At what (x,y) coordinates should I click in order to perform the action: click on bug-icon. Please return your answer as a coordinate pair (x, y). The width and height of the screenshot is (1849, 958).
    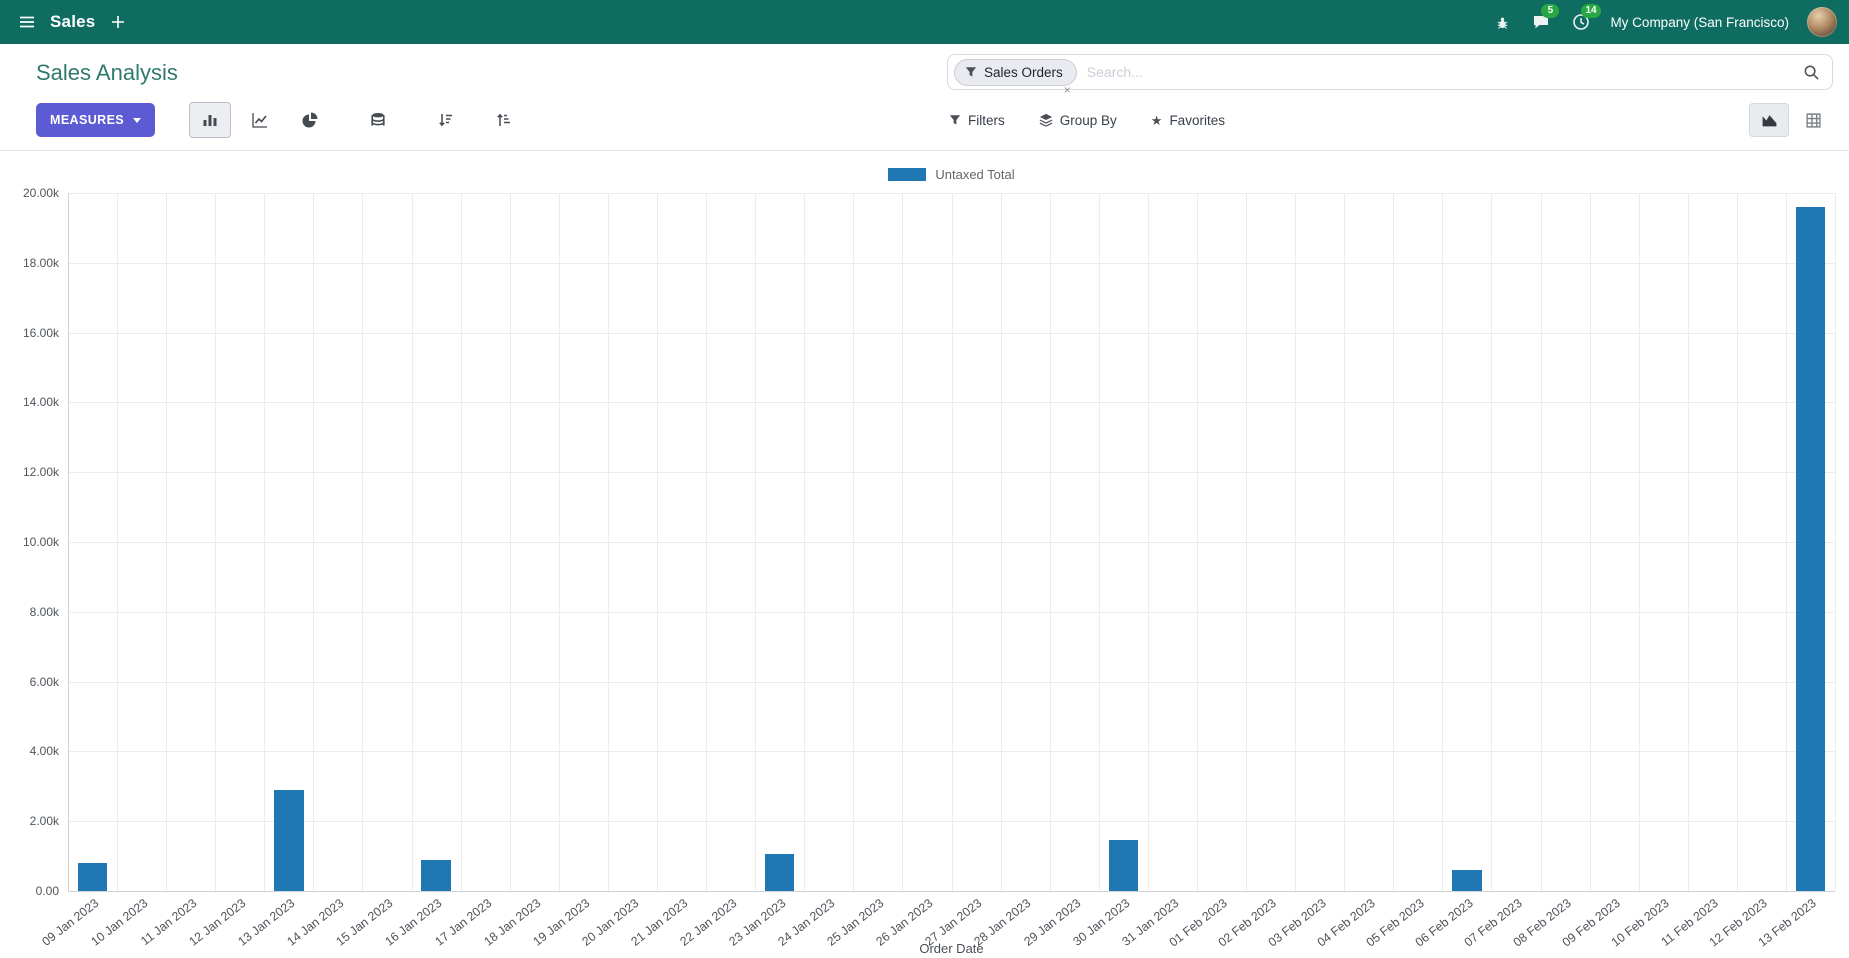
    Looking at the image, I should click on (1502, 22).